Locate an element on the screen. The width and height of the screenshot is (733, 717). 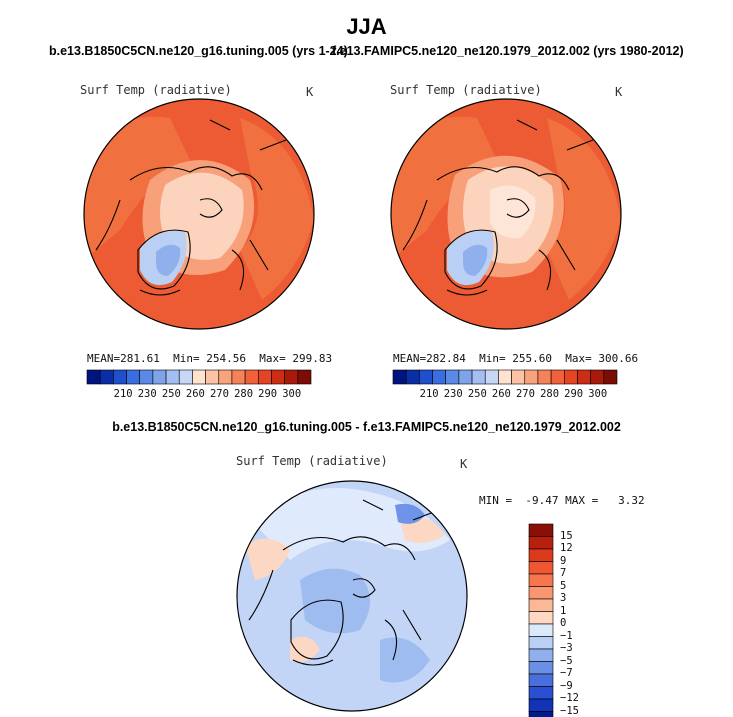
left-min-value: 254.56 is located at coordinates (226, 358).